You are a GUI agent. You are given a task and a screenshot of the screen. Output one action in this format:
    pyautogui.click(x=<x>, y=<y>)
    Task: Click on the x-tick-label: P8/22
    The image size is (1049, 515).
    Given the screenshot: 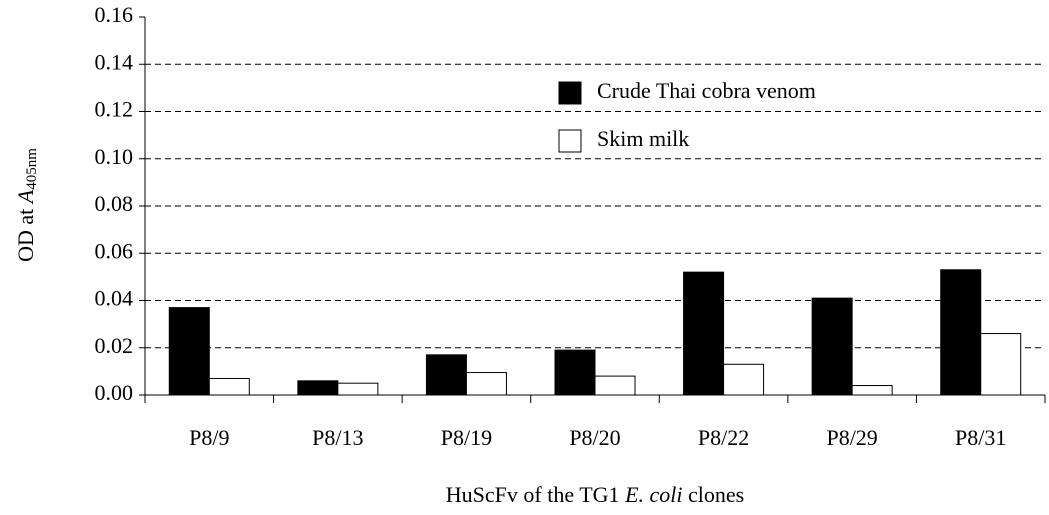 What is the action you would take?
    pyautogui.click(x=723, y=437)
    